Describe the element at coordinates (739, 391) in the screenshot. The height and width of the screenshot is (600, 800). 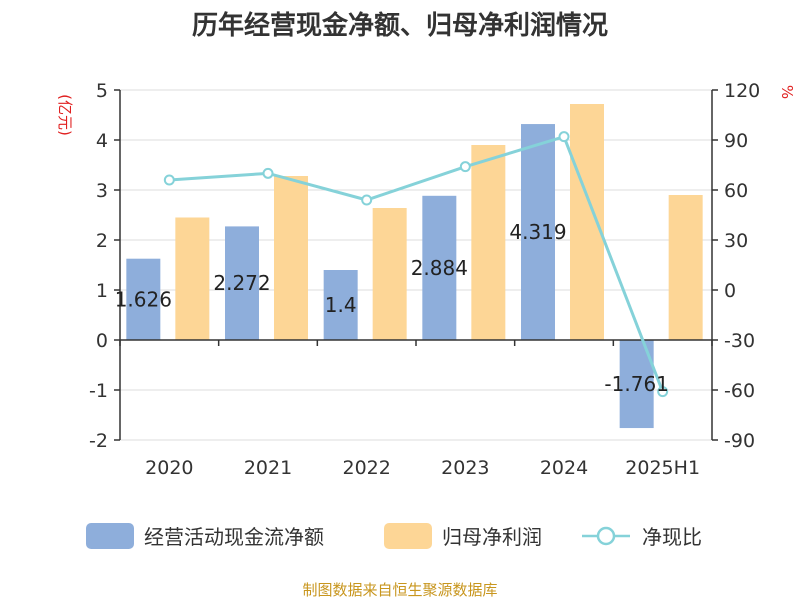
I see `right-tick-label: -60` at that location.